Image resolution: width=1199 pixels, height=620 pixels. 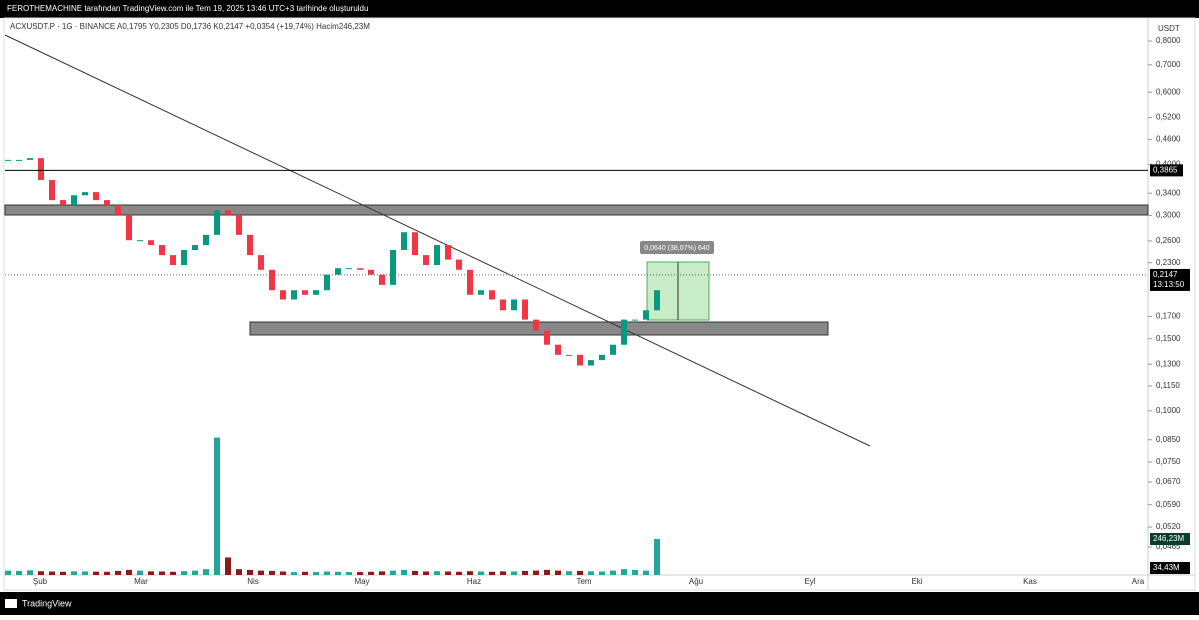 I want to click on y-tick-label: 0,3000, so click(x=1168, y=215).